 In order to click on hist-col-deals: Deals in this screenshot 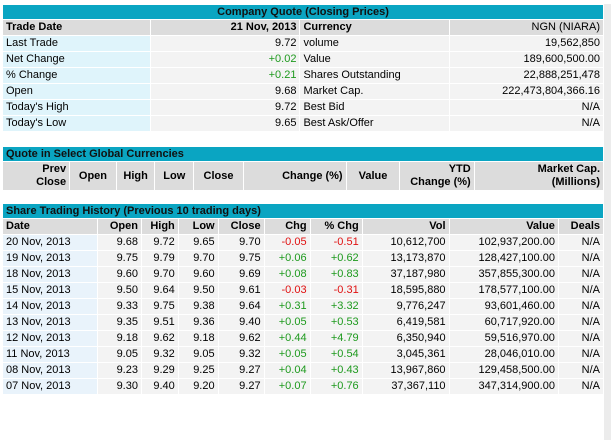, I will do `click(580, 226)`.